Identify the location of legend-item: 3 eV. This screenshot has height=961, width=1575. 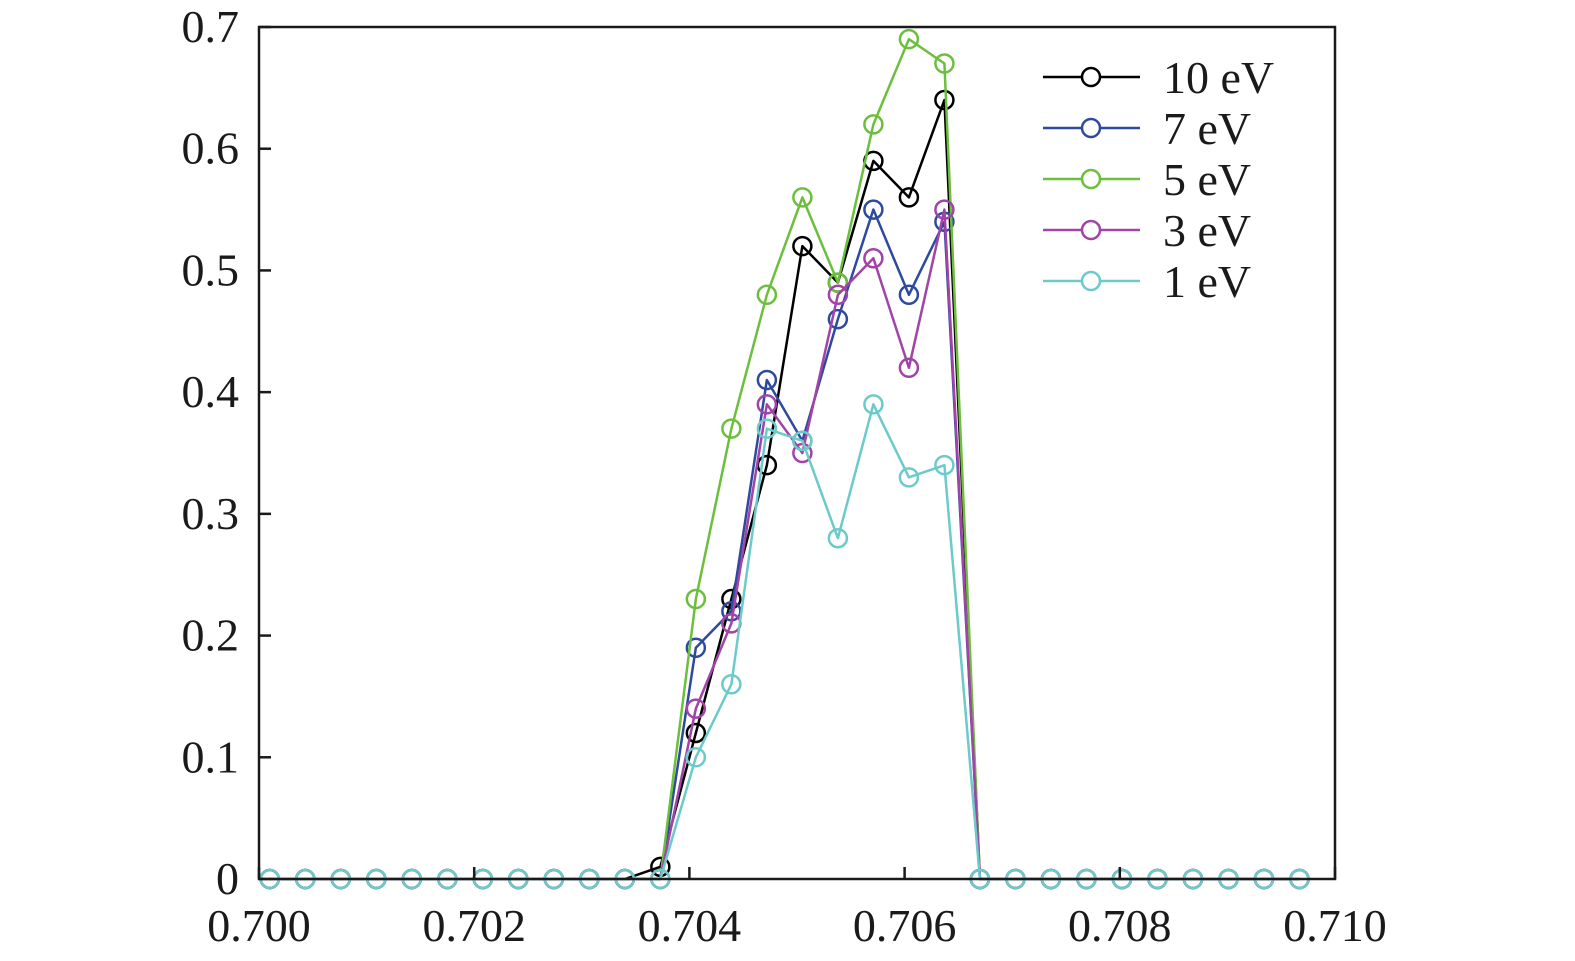
(1147, 230).